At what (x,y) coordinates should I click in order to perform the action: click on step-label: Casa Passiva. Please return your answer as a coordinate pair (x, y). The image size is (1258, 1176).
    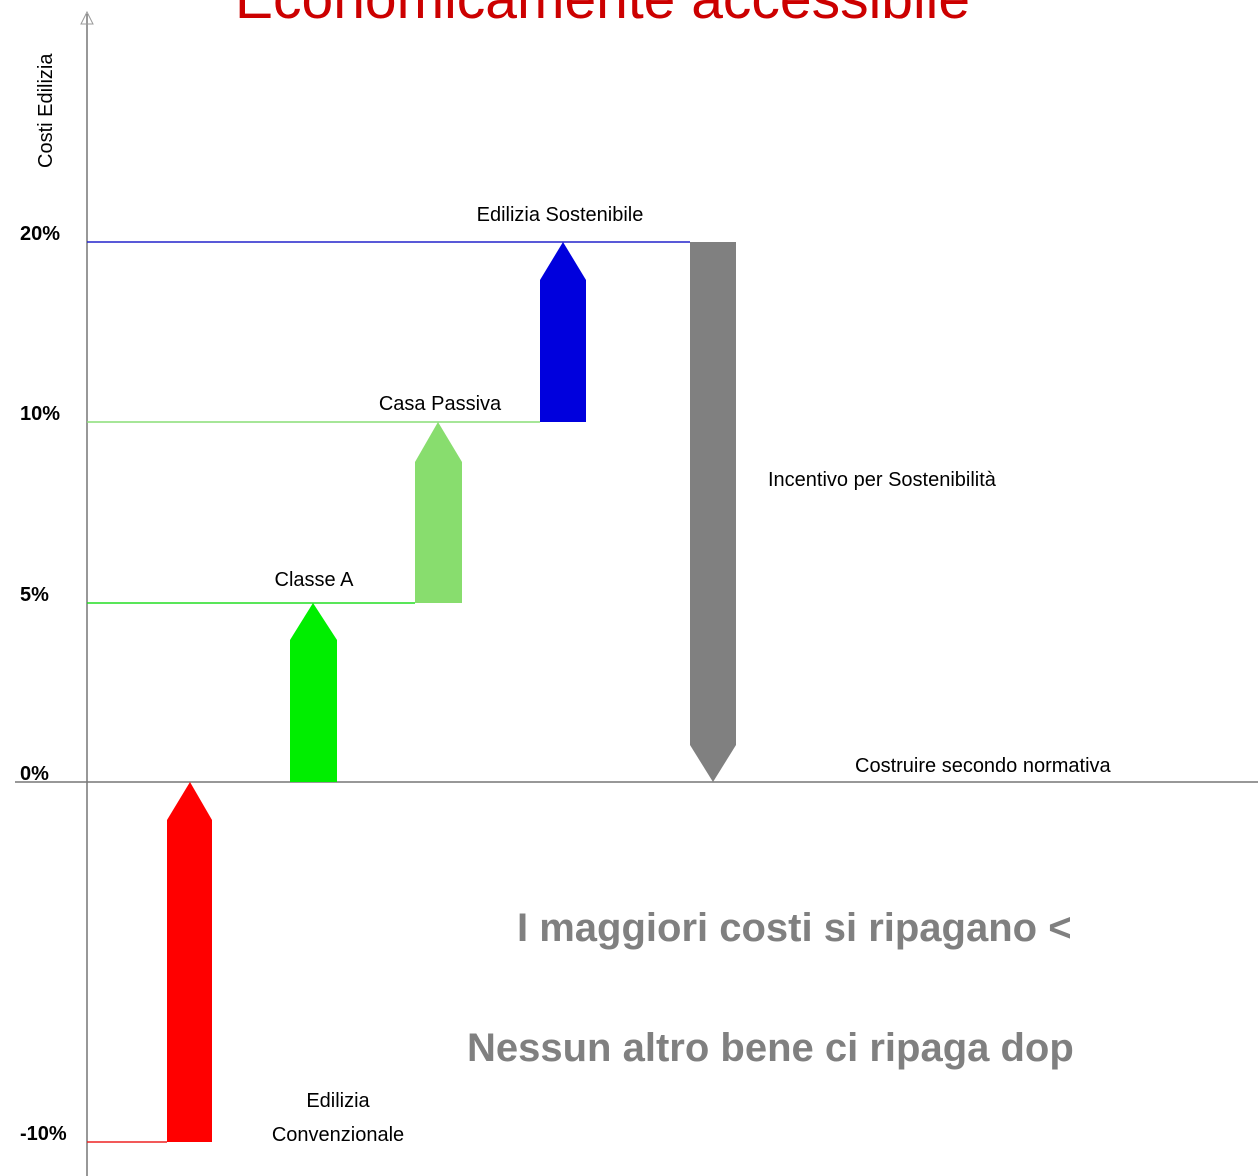
    Looking at the image, I should click on (440, 404).